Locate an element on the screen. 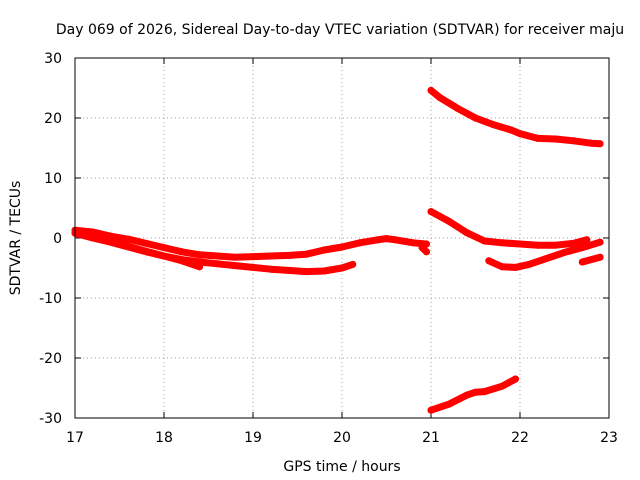 This screenshot has height=480, width=640. x-tick-label: 23 is located at coordinates (609, 438).